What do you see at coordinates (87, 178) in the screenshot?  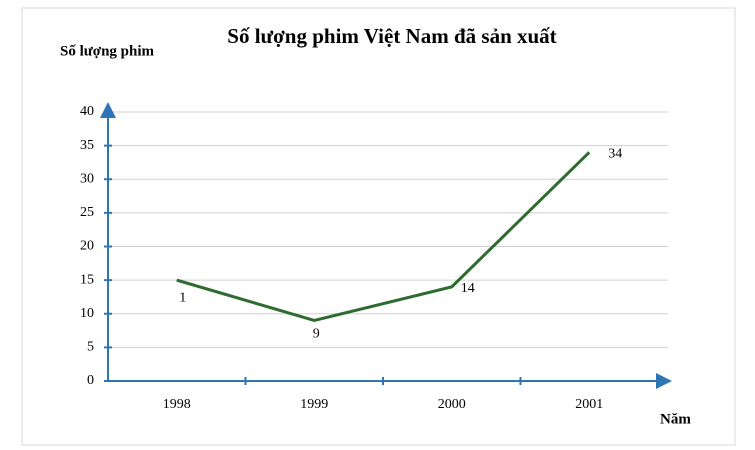 I see `y-tick-label: 30` at bounding box center [87, 178].